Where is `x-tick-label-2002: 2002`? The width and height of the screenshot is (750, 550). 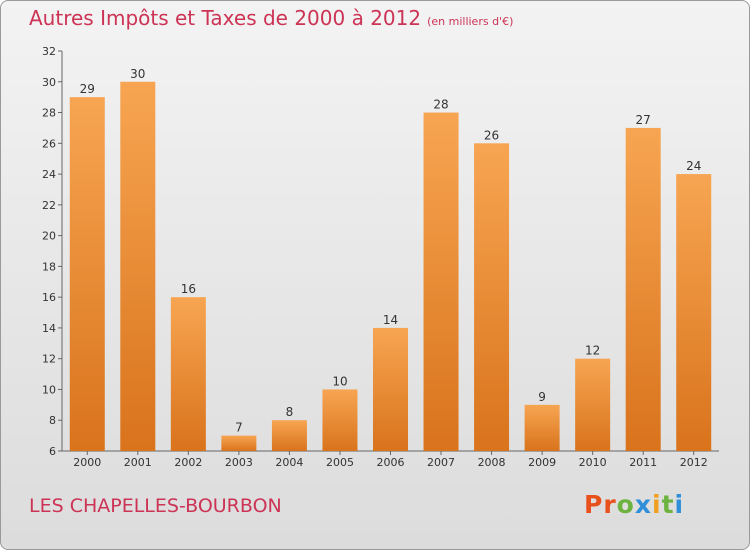
x-tick-label-2002: 2002 is located at coordinates (188, 462).